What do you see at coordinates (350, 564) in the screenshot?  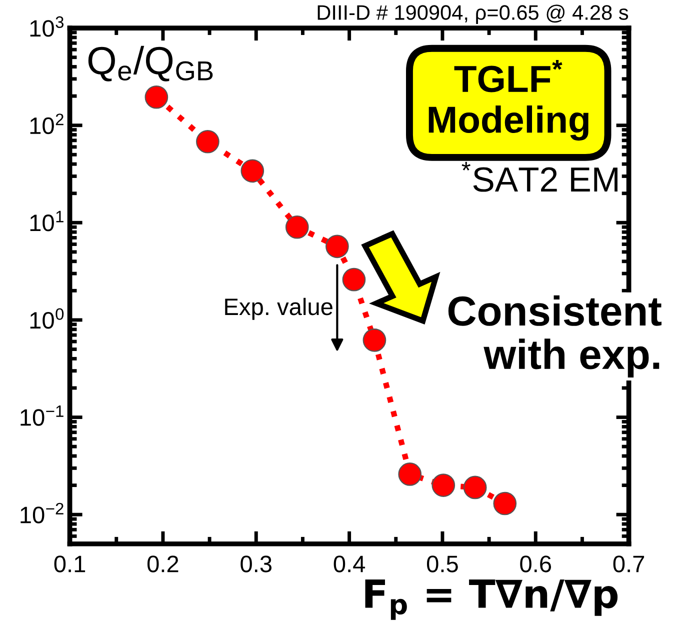 I see `x-tick-label: 0.4` at bounding box center [350, 564].